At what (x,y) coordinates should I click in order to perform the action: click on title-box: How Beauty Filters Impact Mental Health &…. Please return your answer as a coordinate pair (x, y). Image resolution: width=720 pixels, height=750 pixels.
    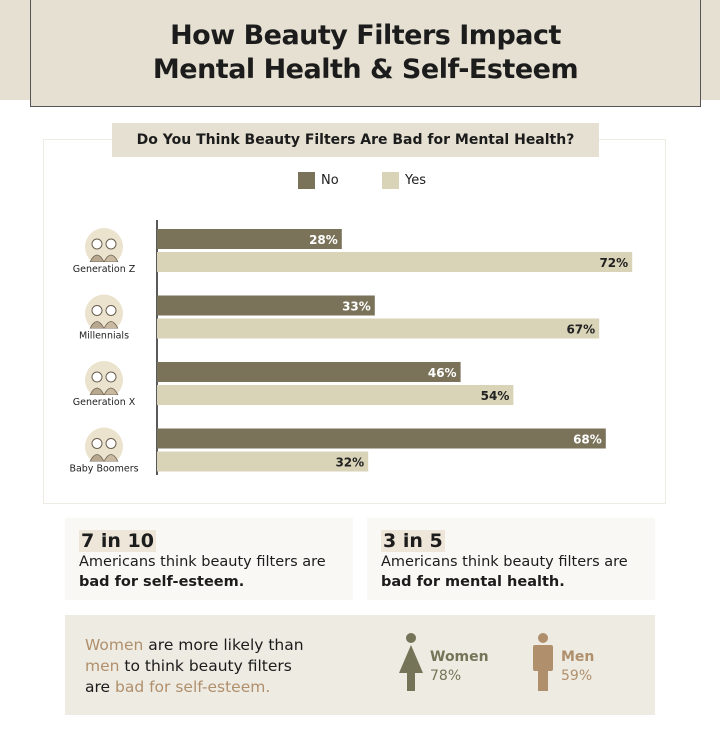
    Looking at the image, I should click on (365, 53).